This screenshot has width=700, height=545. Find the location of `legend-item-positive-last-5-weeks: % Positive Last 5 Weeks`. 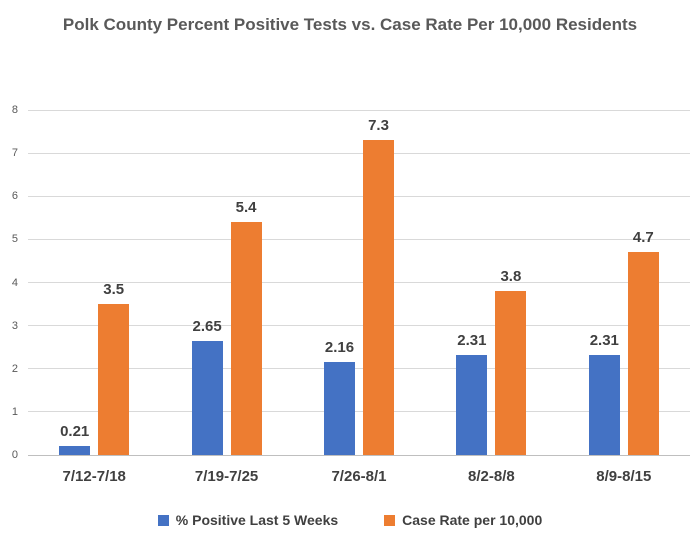

legend-item-positive-last-5-weeks: % Positive Last 5 Weeks is located at coordinates (248, 520).